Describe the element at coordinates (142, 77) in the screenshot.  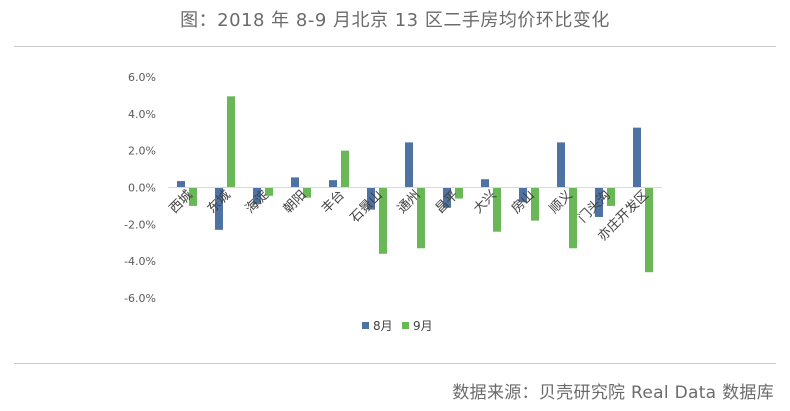
I see `y-tick-label: 6.0%` at that location.